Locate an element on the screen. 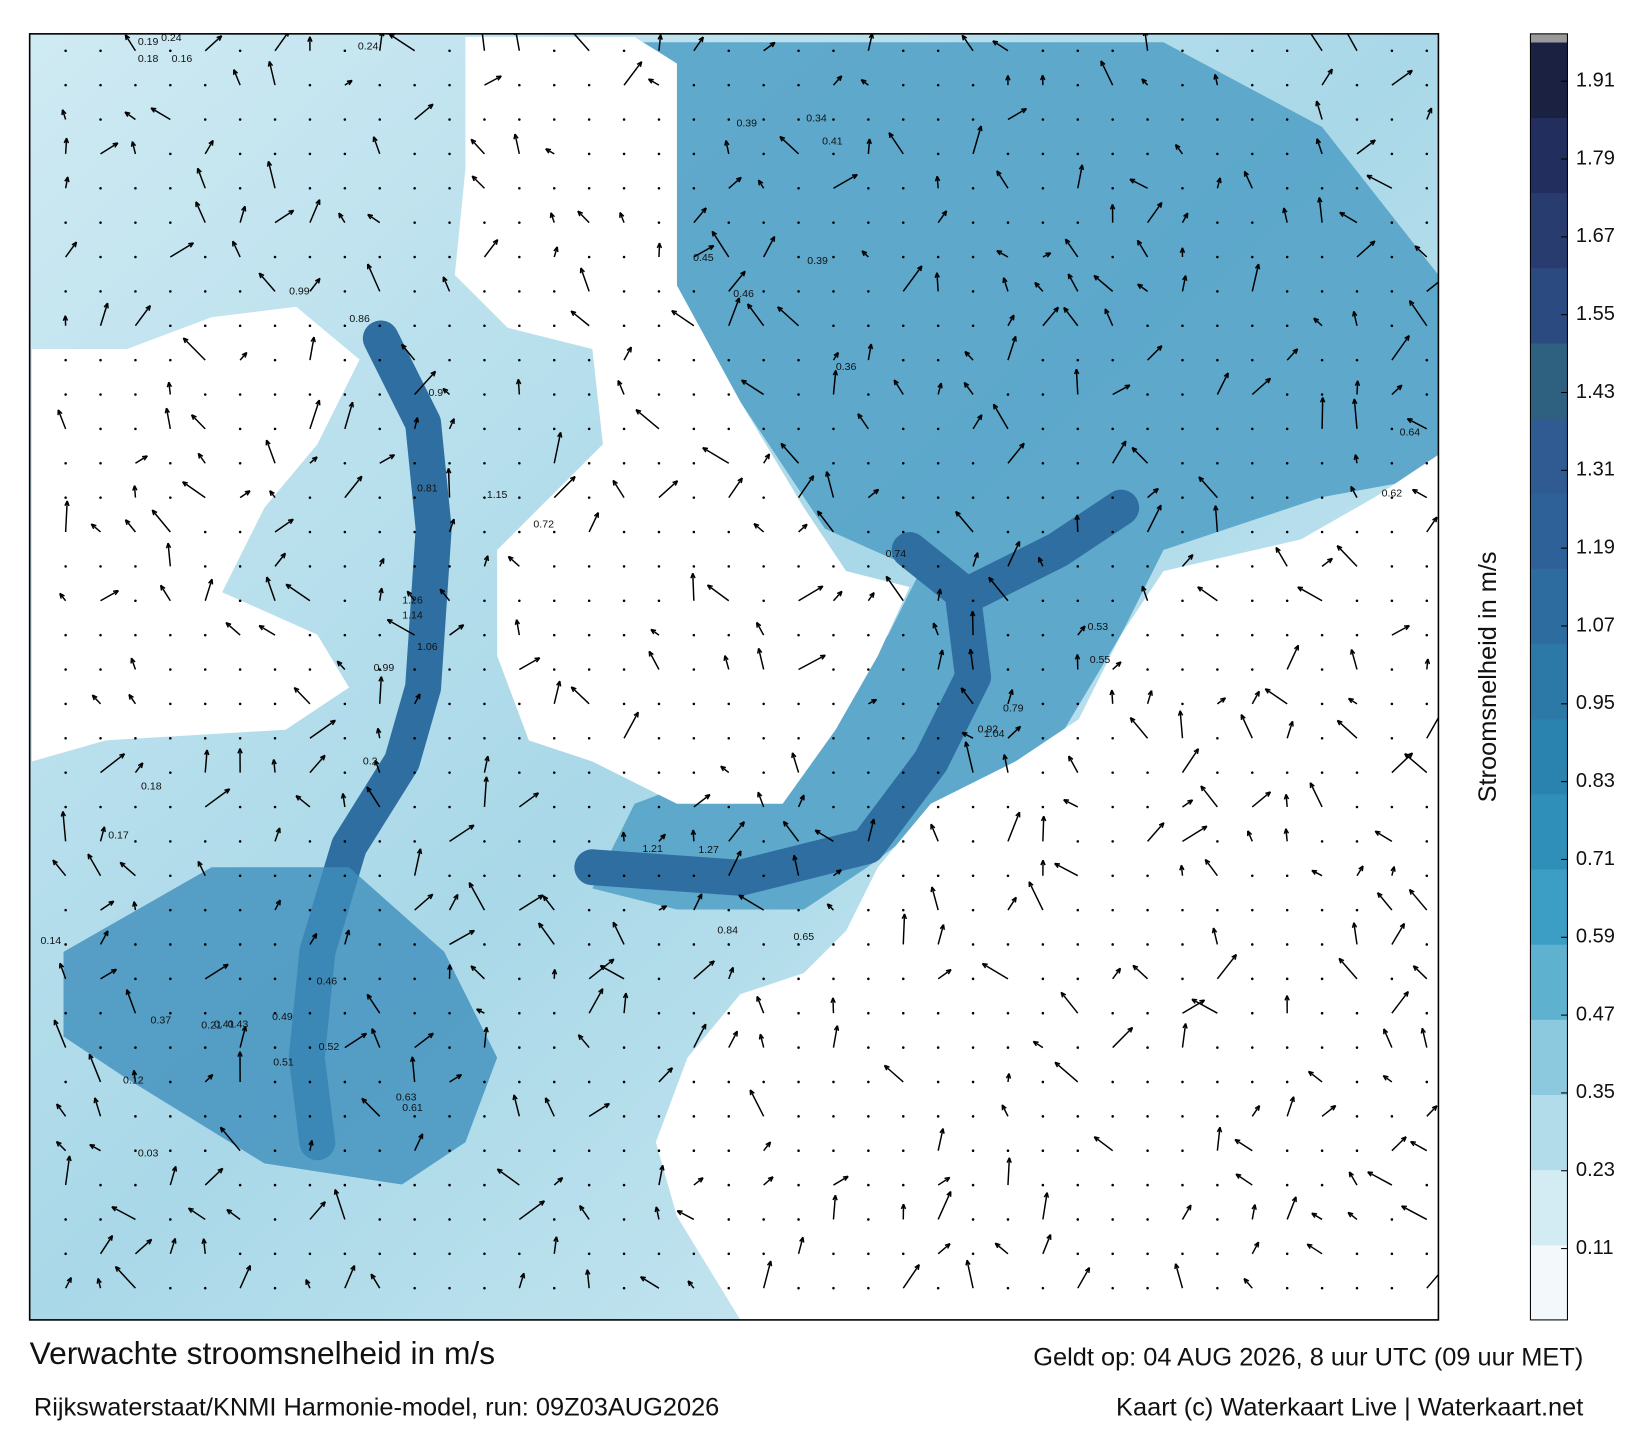  colorbar-tick-label: 0.23 is located at coordinates (1595, 1170).